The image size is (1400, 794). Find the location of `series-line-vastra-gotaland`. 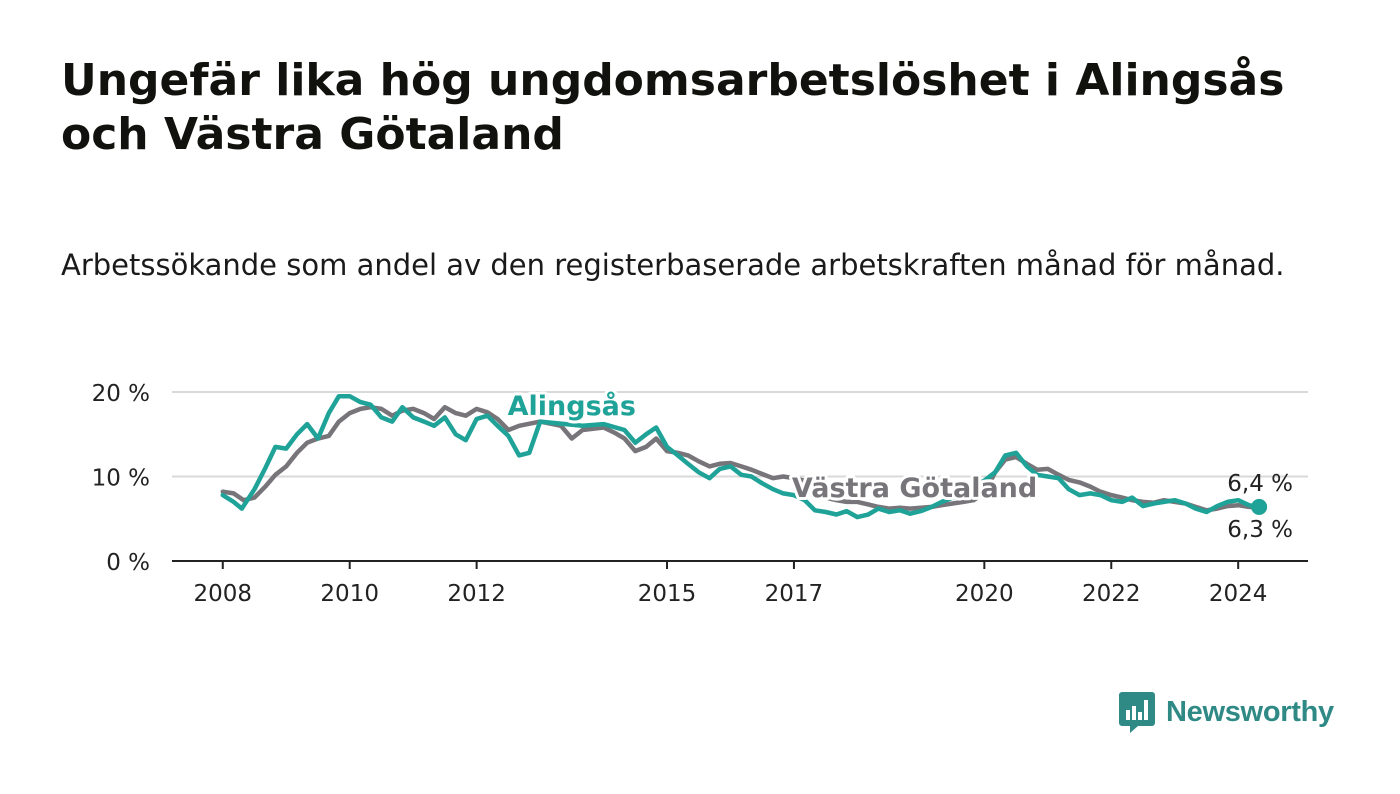

series-line-vastra-gotaland is located at coordinates (741, 458).